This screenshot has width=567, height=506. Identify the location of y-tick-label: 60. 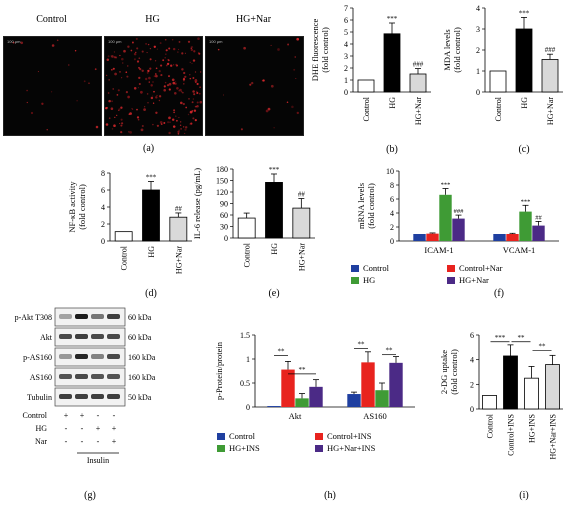
(224, 215).